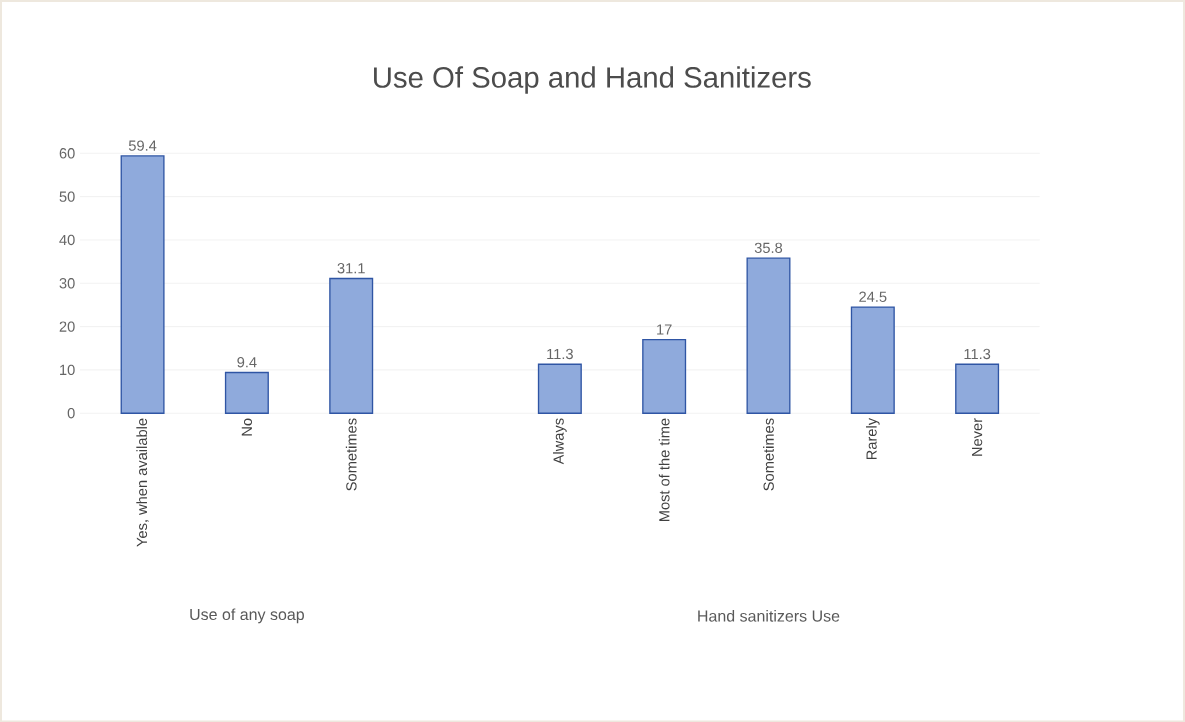 The height and width of the screenshot is (722, 1185). I want to click on x-tick-label: Yes, when available, so click(142, 482).